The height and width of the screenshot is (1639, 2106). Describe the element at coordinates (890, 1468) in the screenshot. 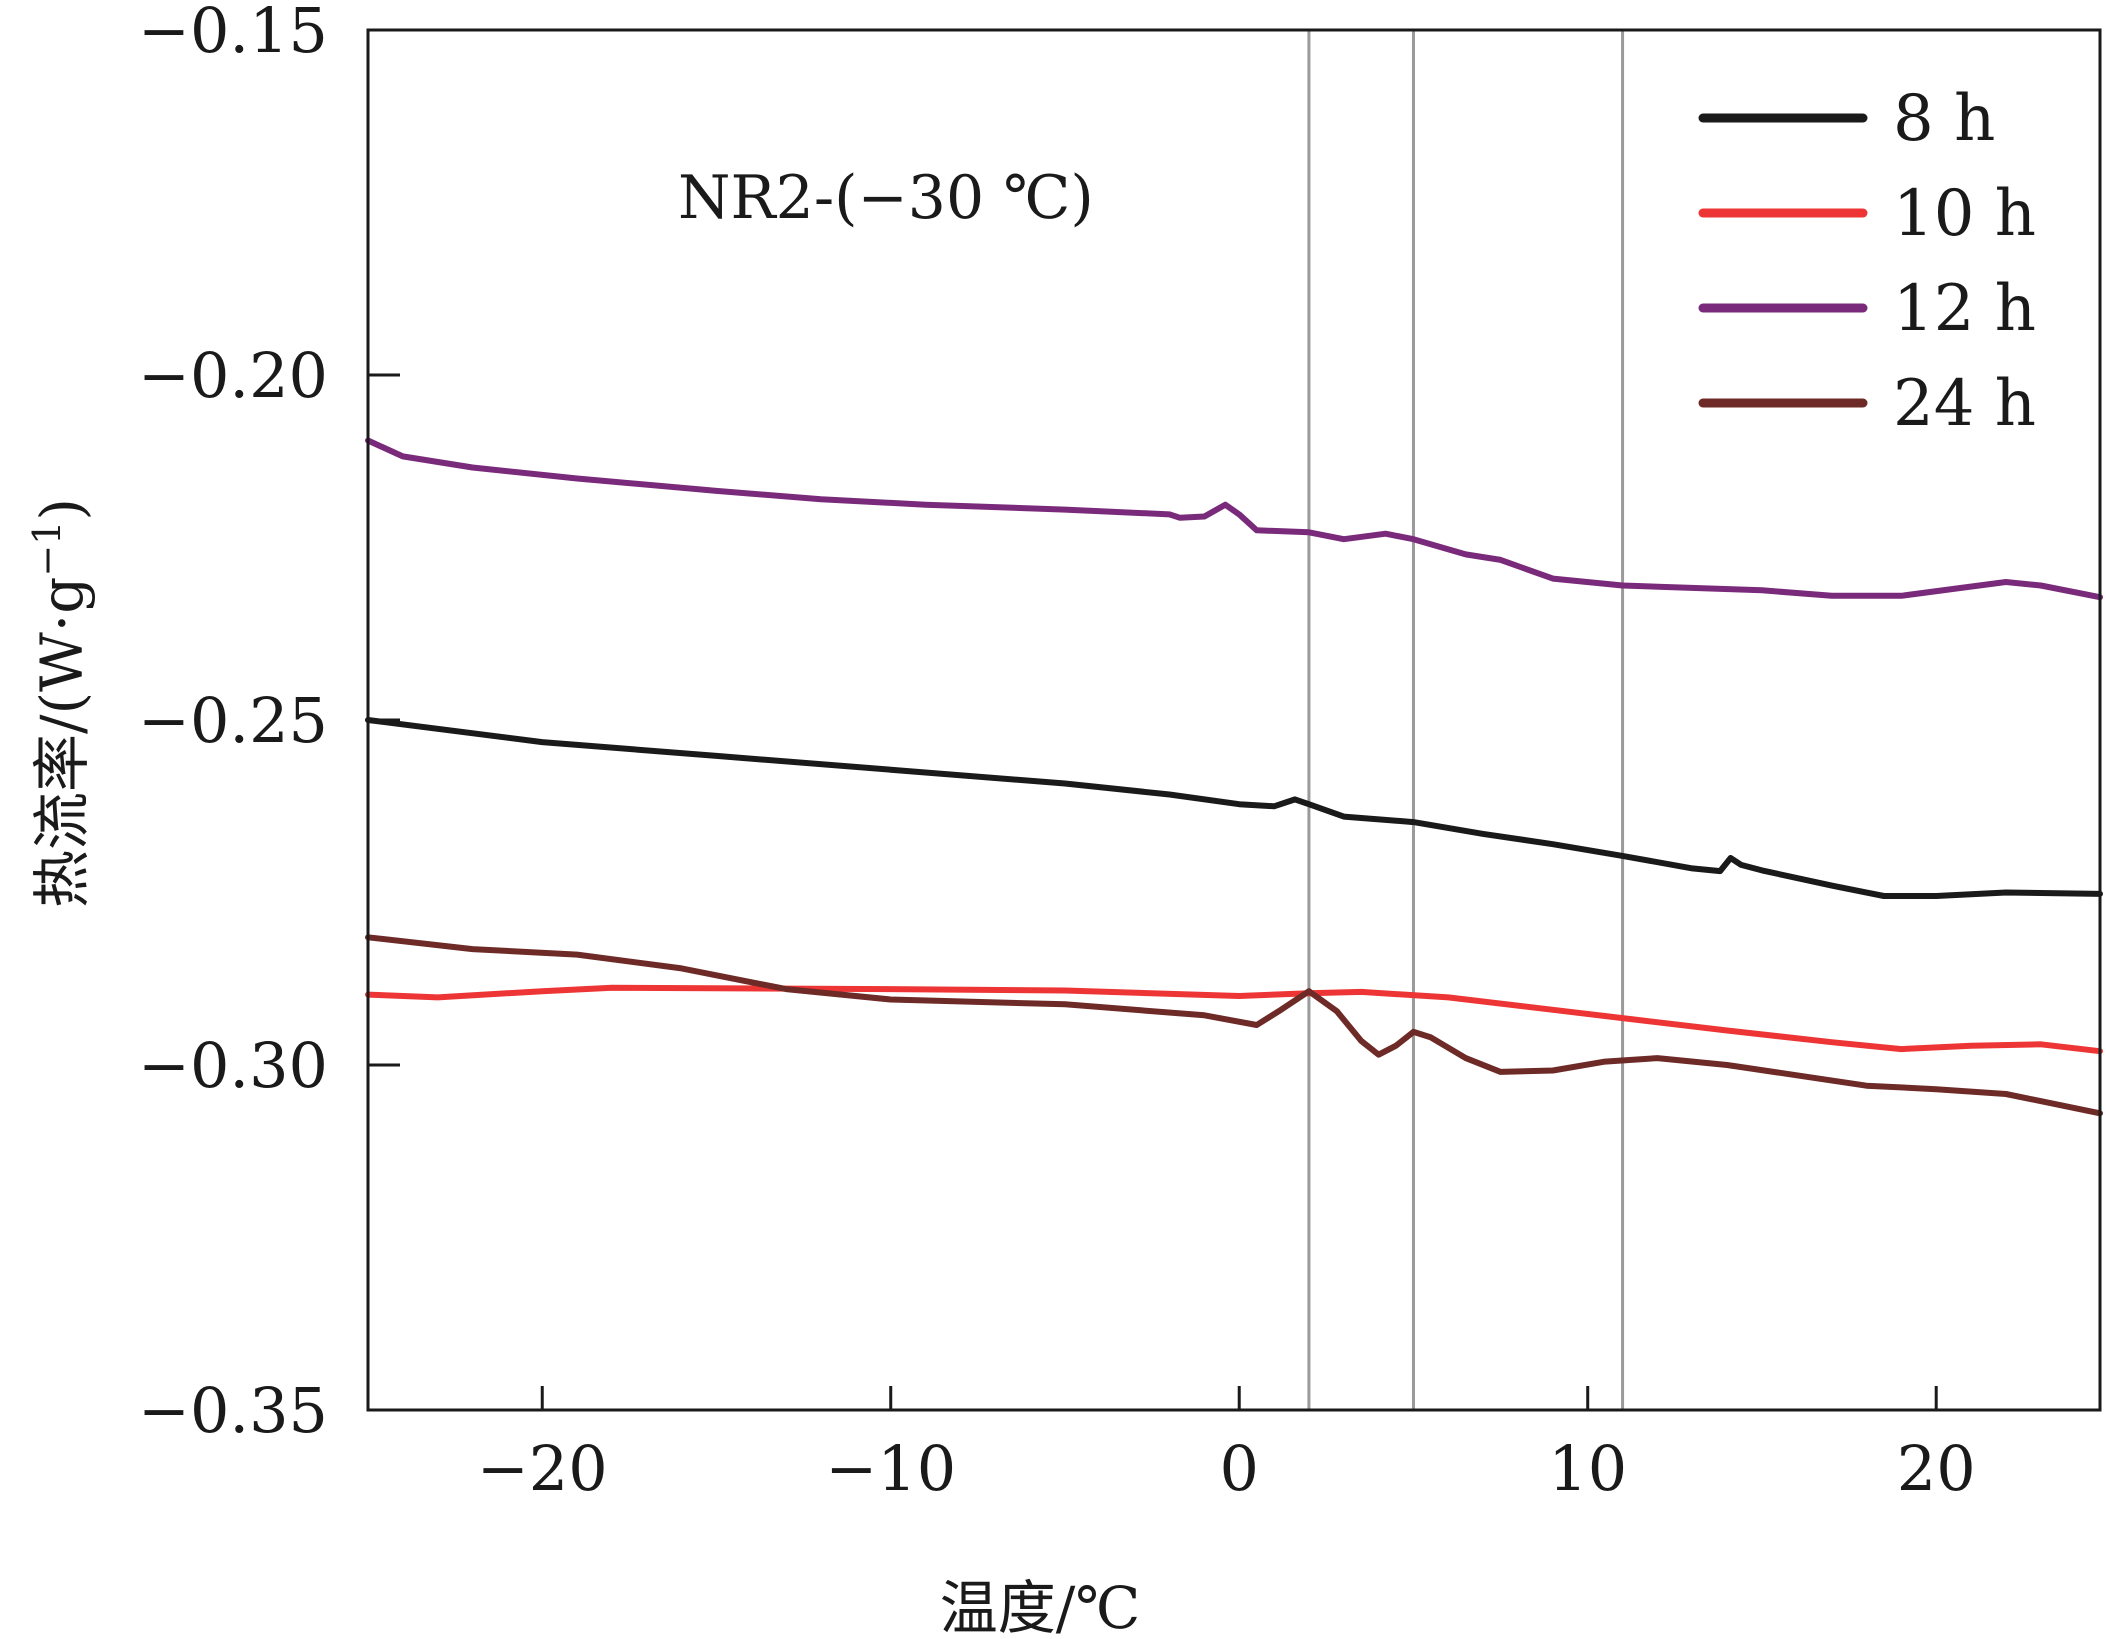

I see `x-tick-label: −10` at that location.